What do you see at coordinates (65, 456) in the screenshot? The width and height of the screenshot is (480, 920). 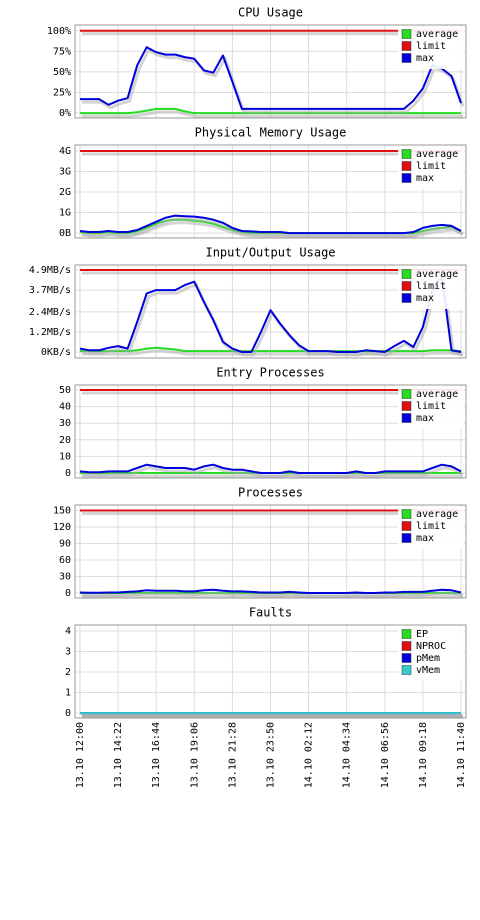 I see `y-tick-label: 10` at bounding box center [65, 456].